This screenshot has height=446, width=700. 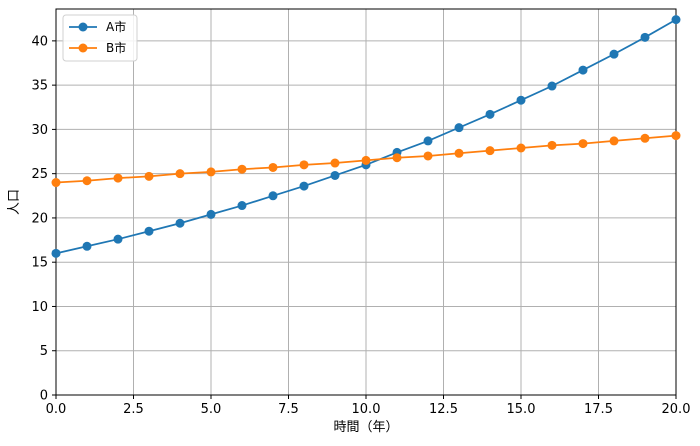 What do you see at coordinates (44, 396) in the screenshot?
I see `y-tick-label: 0` at bounding box center [44, 396].